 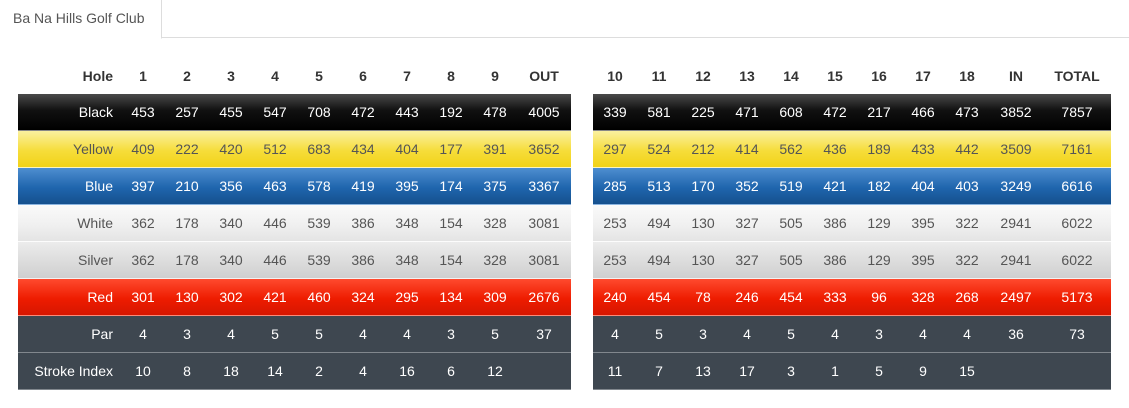 What do you see at coordinates (231, 296) in the screenshot?
I see `score-cell: 302` at bounding box center [231, 296].